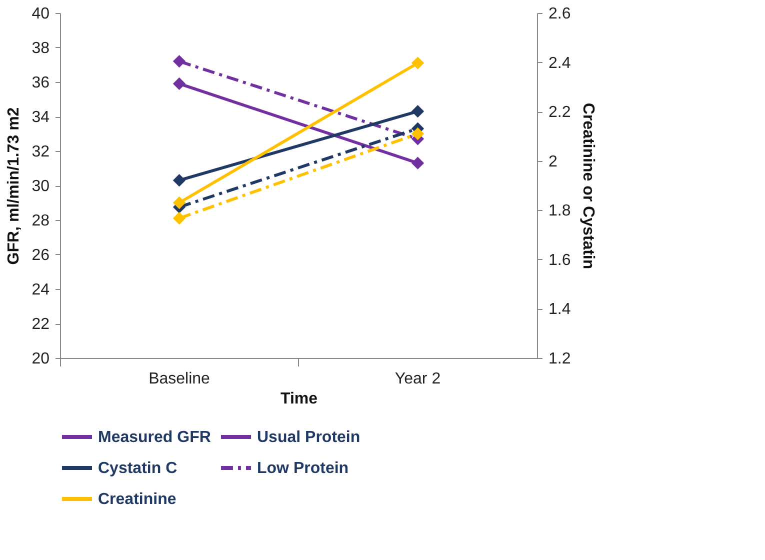 Image resolution: width=765 pixels, height=560 pixels. What do you see at coordinates (559, 211) in the screenshot?
I see `y2-tick-label: 1.8` at bounding box center [559, 211].